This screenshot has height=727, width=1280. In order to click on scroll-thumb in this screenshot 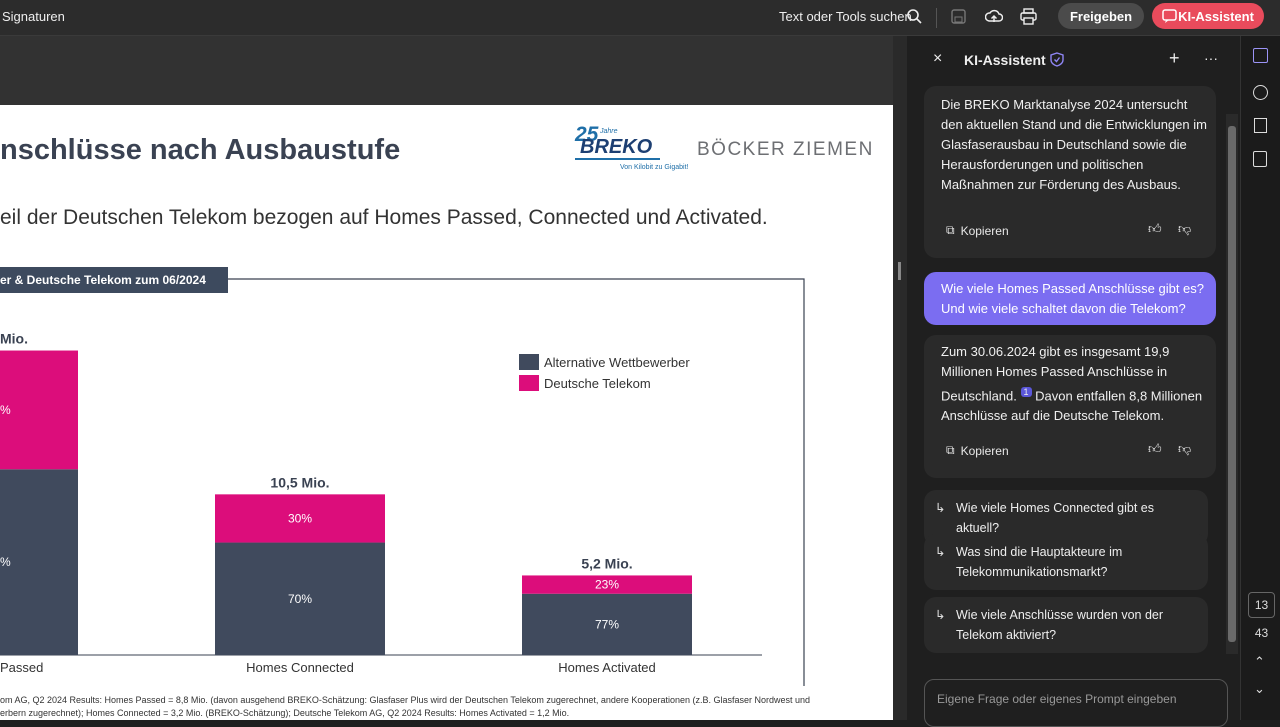, I will do `click(1232, 384)`.